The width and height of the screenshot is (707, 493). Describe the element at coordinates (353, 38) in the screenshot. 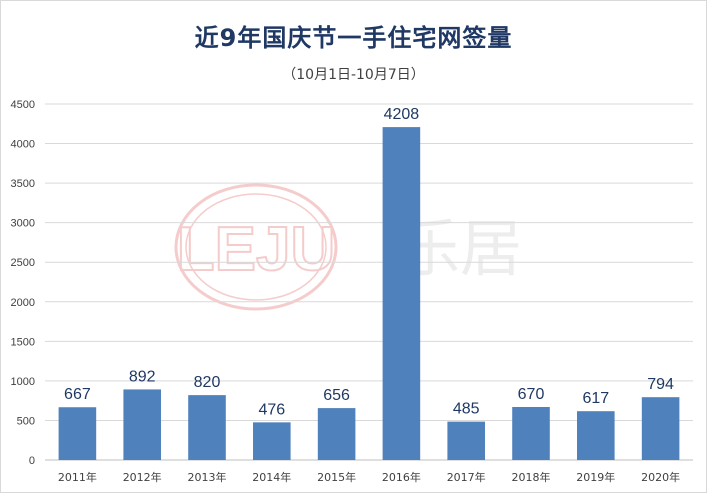

I see `chart-title: 近9年国庆节一手住宅网签量` at that location.